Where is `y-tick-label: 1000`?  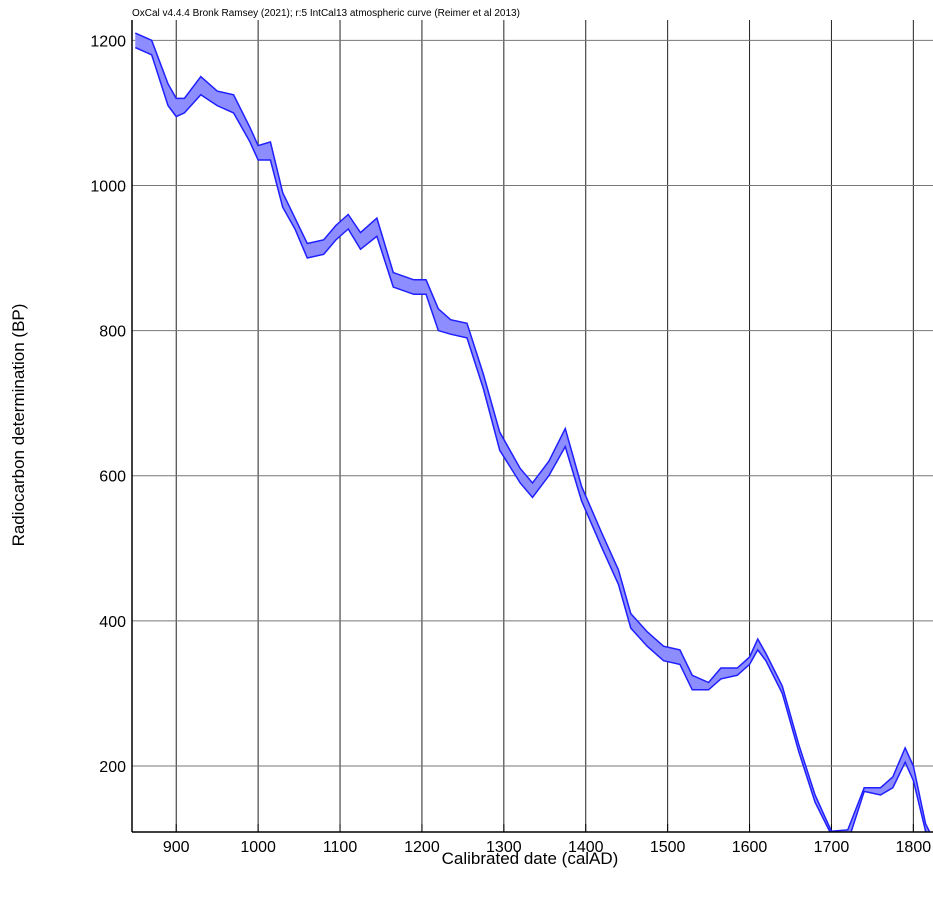 y-tick-label: 1000 is located at coordinates (108, 186).